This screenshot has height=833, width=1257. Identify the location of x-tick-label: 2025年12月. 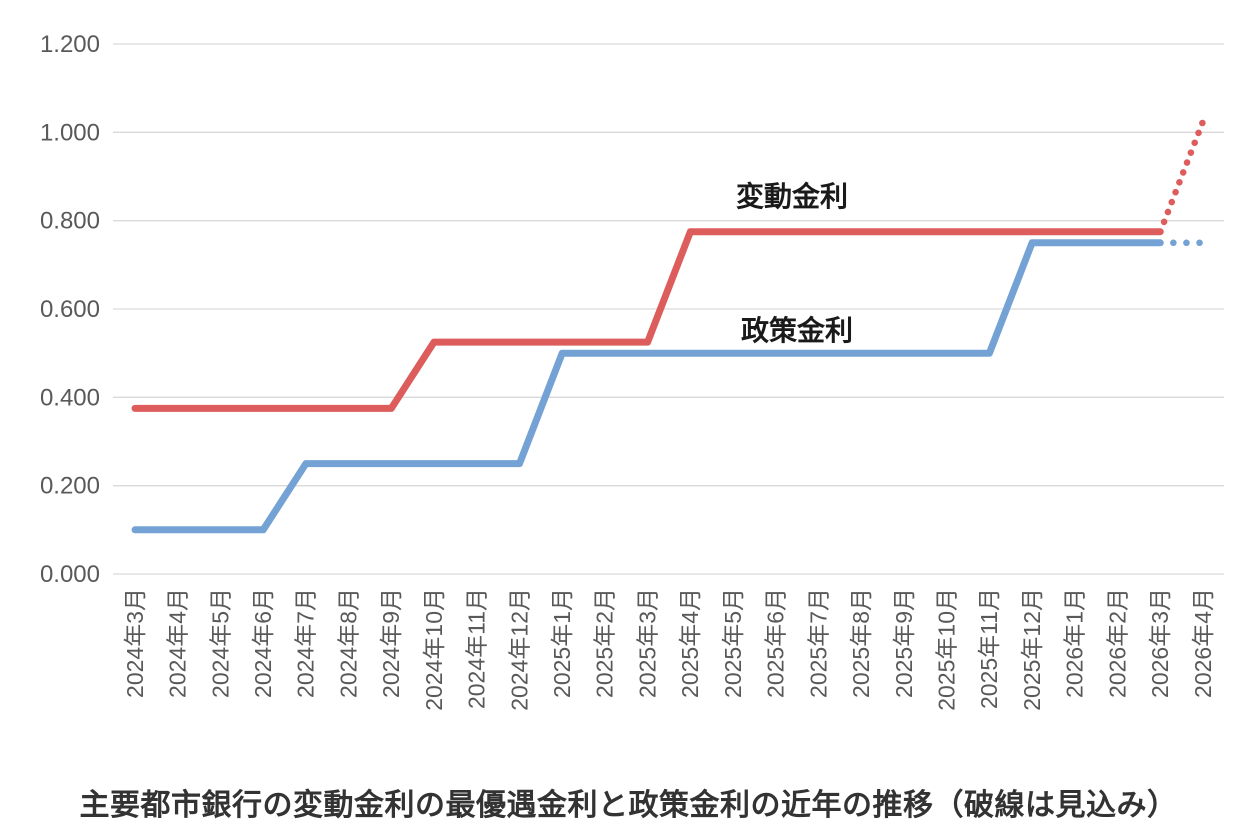
(1032, 649).